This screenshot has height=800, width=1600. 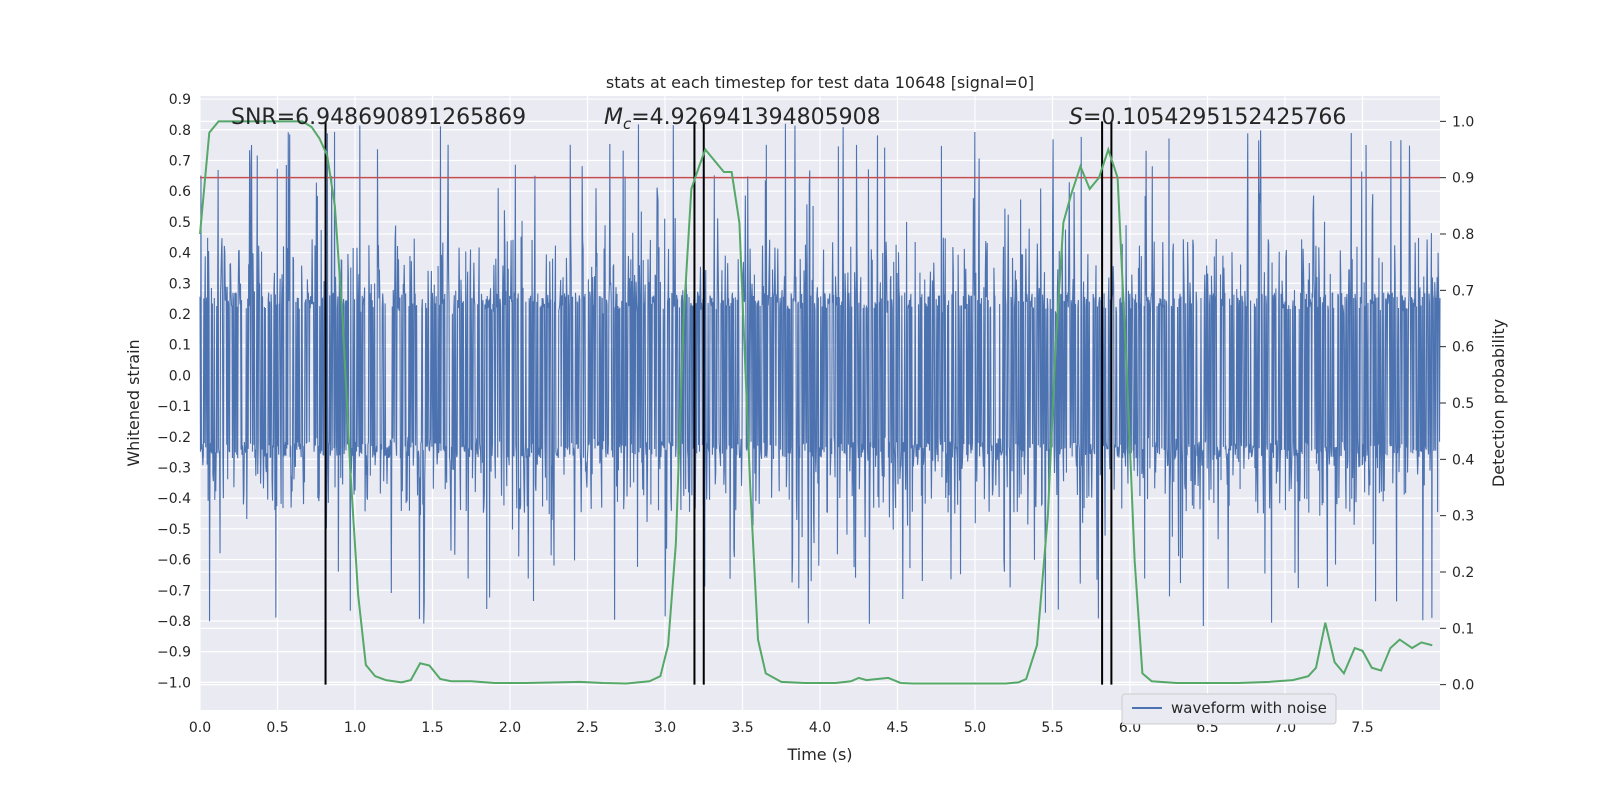 What do you see at coordinates (180, 223) in the screenshot?
I see `y-tick-label: 0.5` at bounding box center [180, 223].